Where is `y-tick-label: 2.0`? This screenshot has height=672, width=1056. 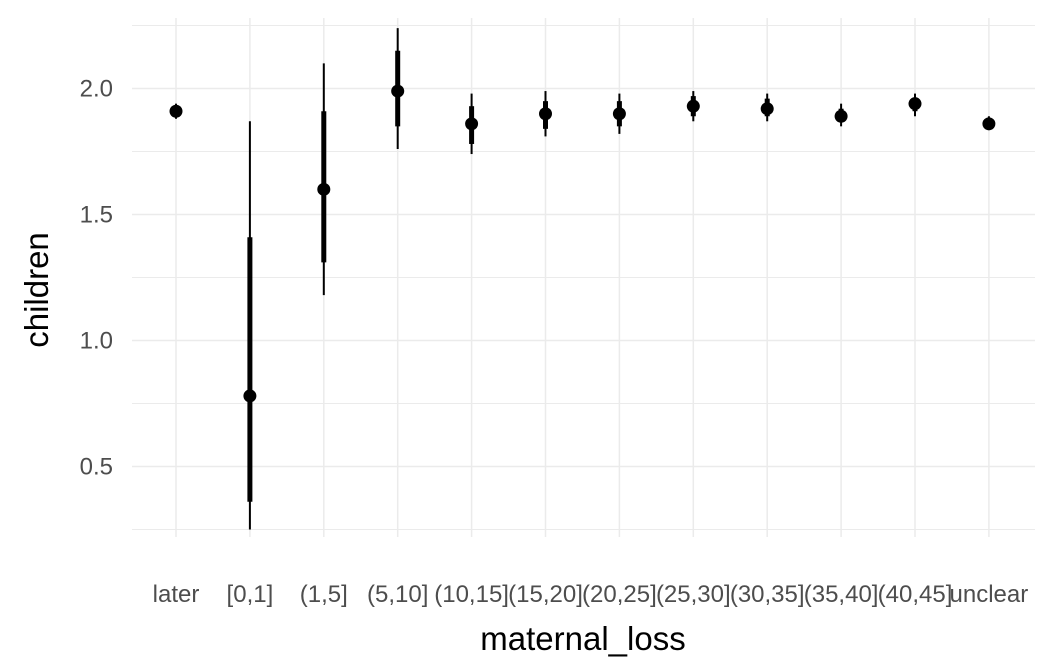 y-tick-label: 2.0 is located at coordinates (96, 89).